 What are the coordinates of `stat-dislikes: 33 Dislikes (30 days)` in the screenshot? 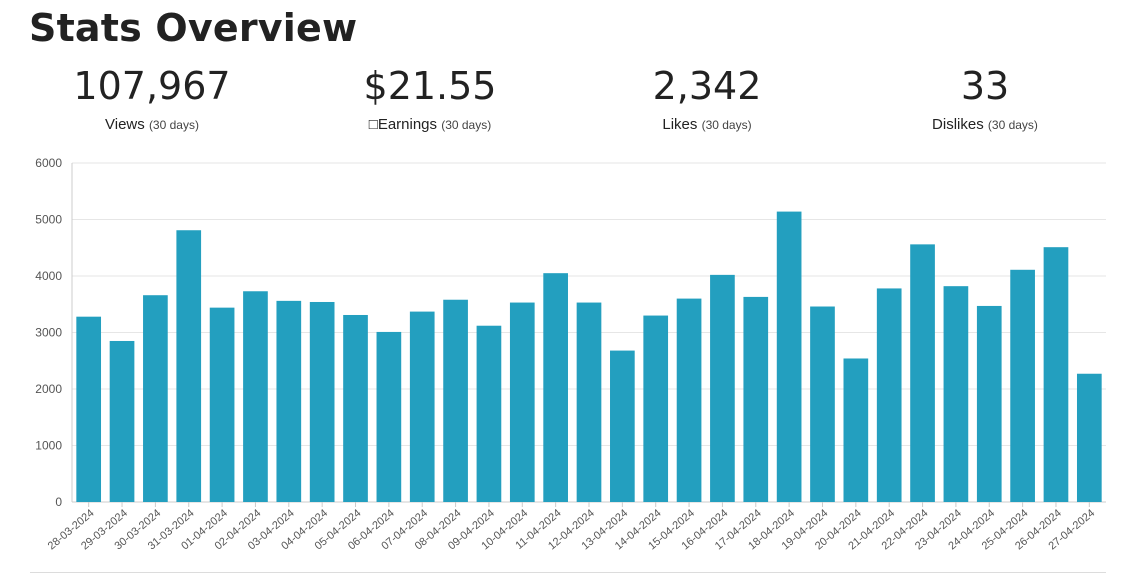 It's located at (985, 97).